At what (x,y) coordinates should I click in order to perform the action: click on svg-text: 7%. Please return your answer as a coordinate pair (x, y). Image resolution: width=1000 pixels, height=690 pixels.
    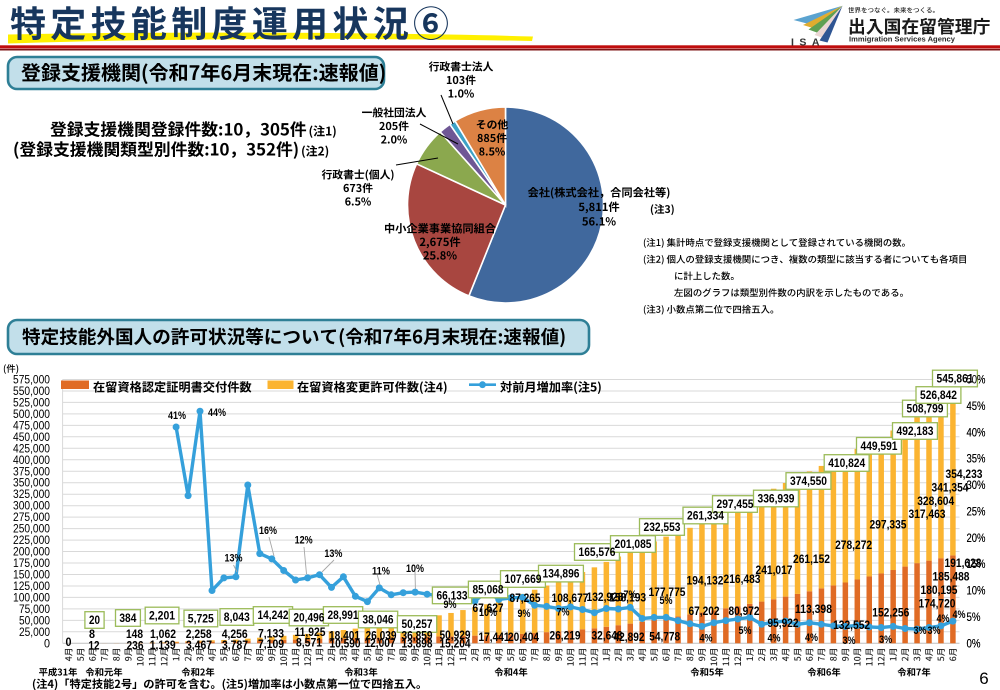
    Looking at the image, I should click on (563, 613).